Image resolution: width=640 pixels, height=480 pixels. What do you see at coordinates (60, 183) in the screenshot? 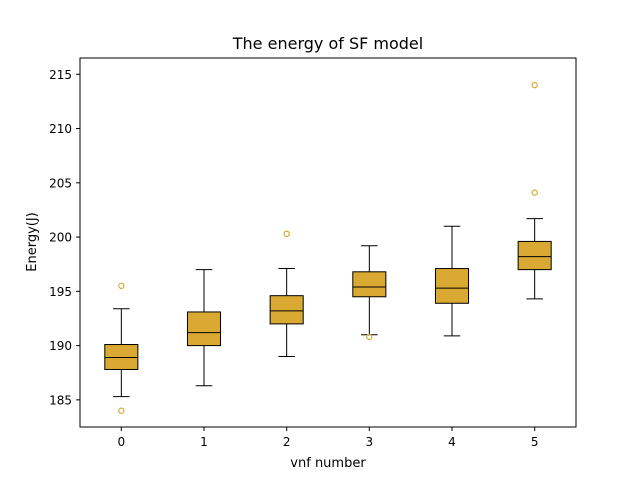
I see `y-tick-label: 205` at bounding box center [60, 183].